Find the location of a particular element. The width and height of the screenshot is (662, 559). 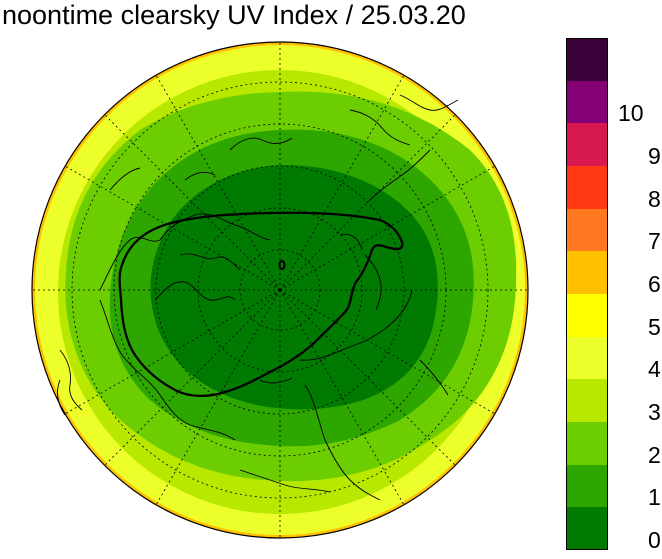

legend-label: 1 is located at coordinates (654, 497).